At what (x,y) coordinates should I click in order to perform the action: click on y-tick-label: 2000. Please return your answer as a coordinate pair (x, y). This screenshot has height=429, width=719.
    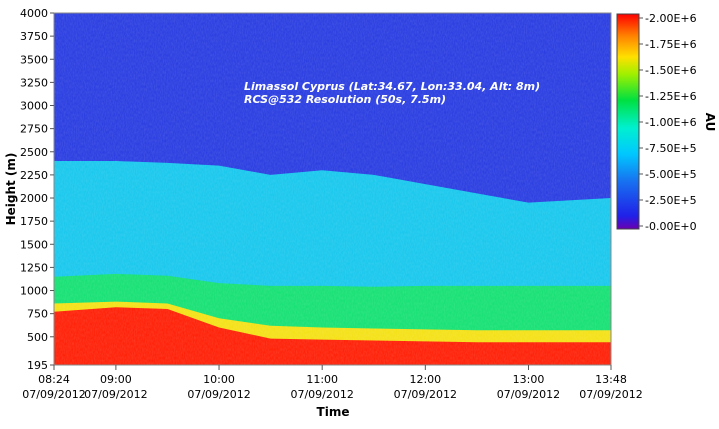
    Looking at the image, I should click on (34, 198).